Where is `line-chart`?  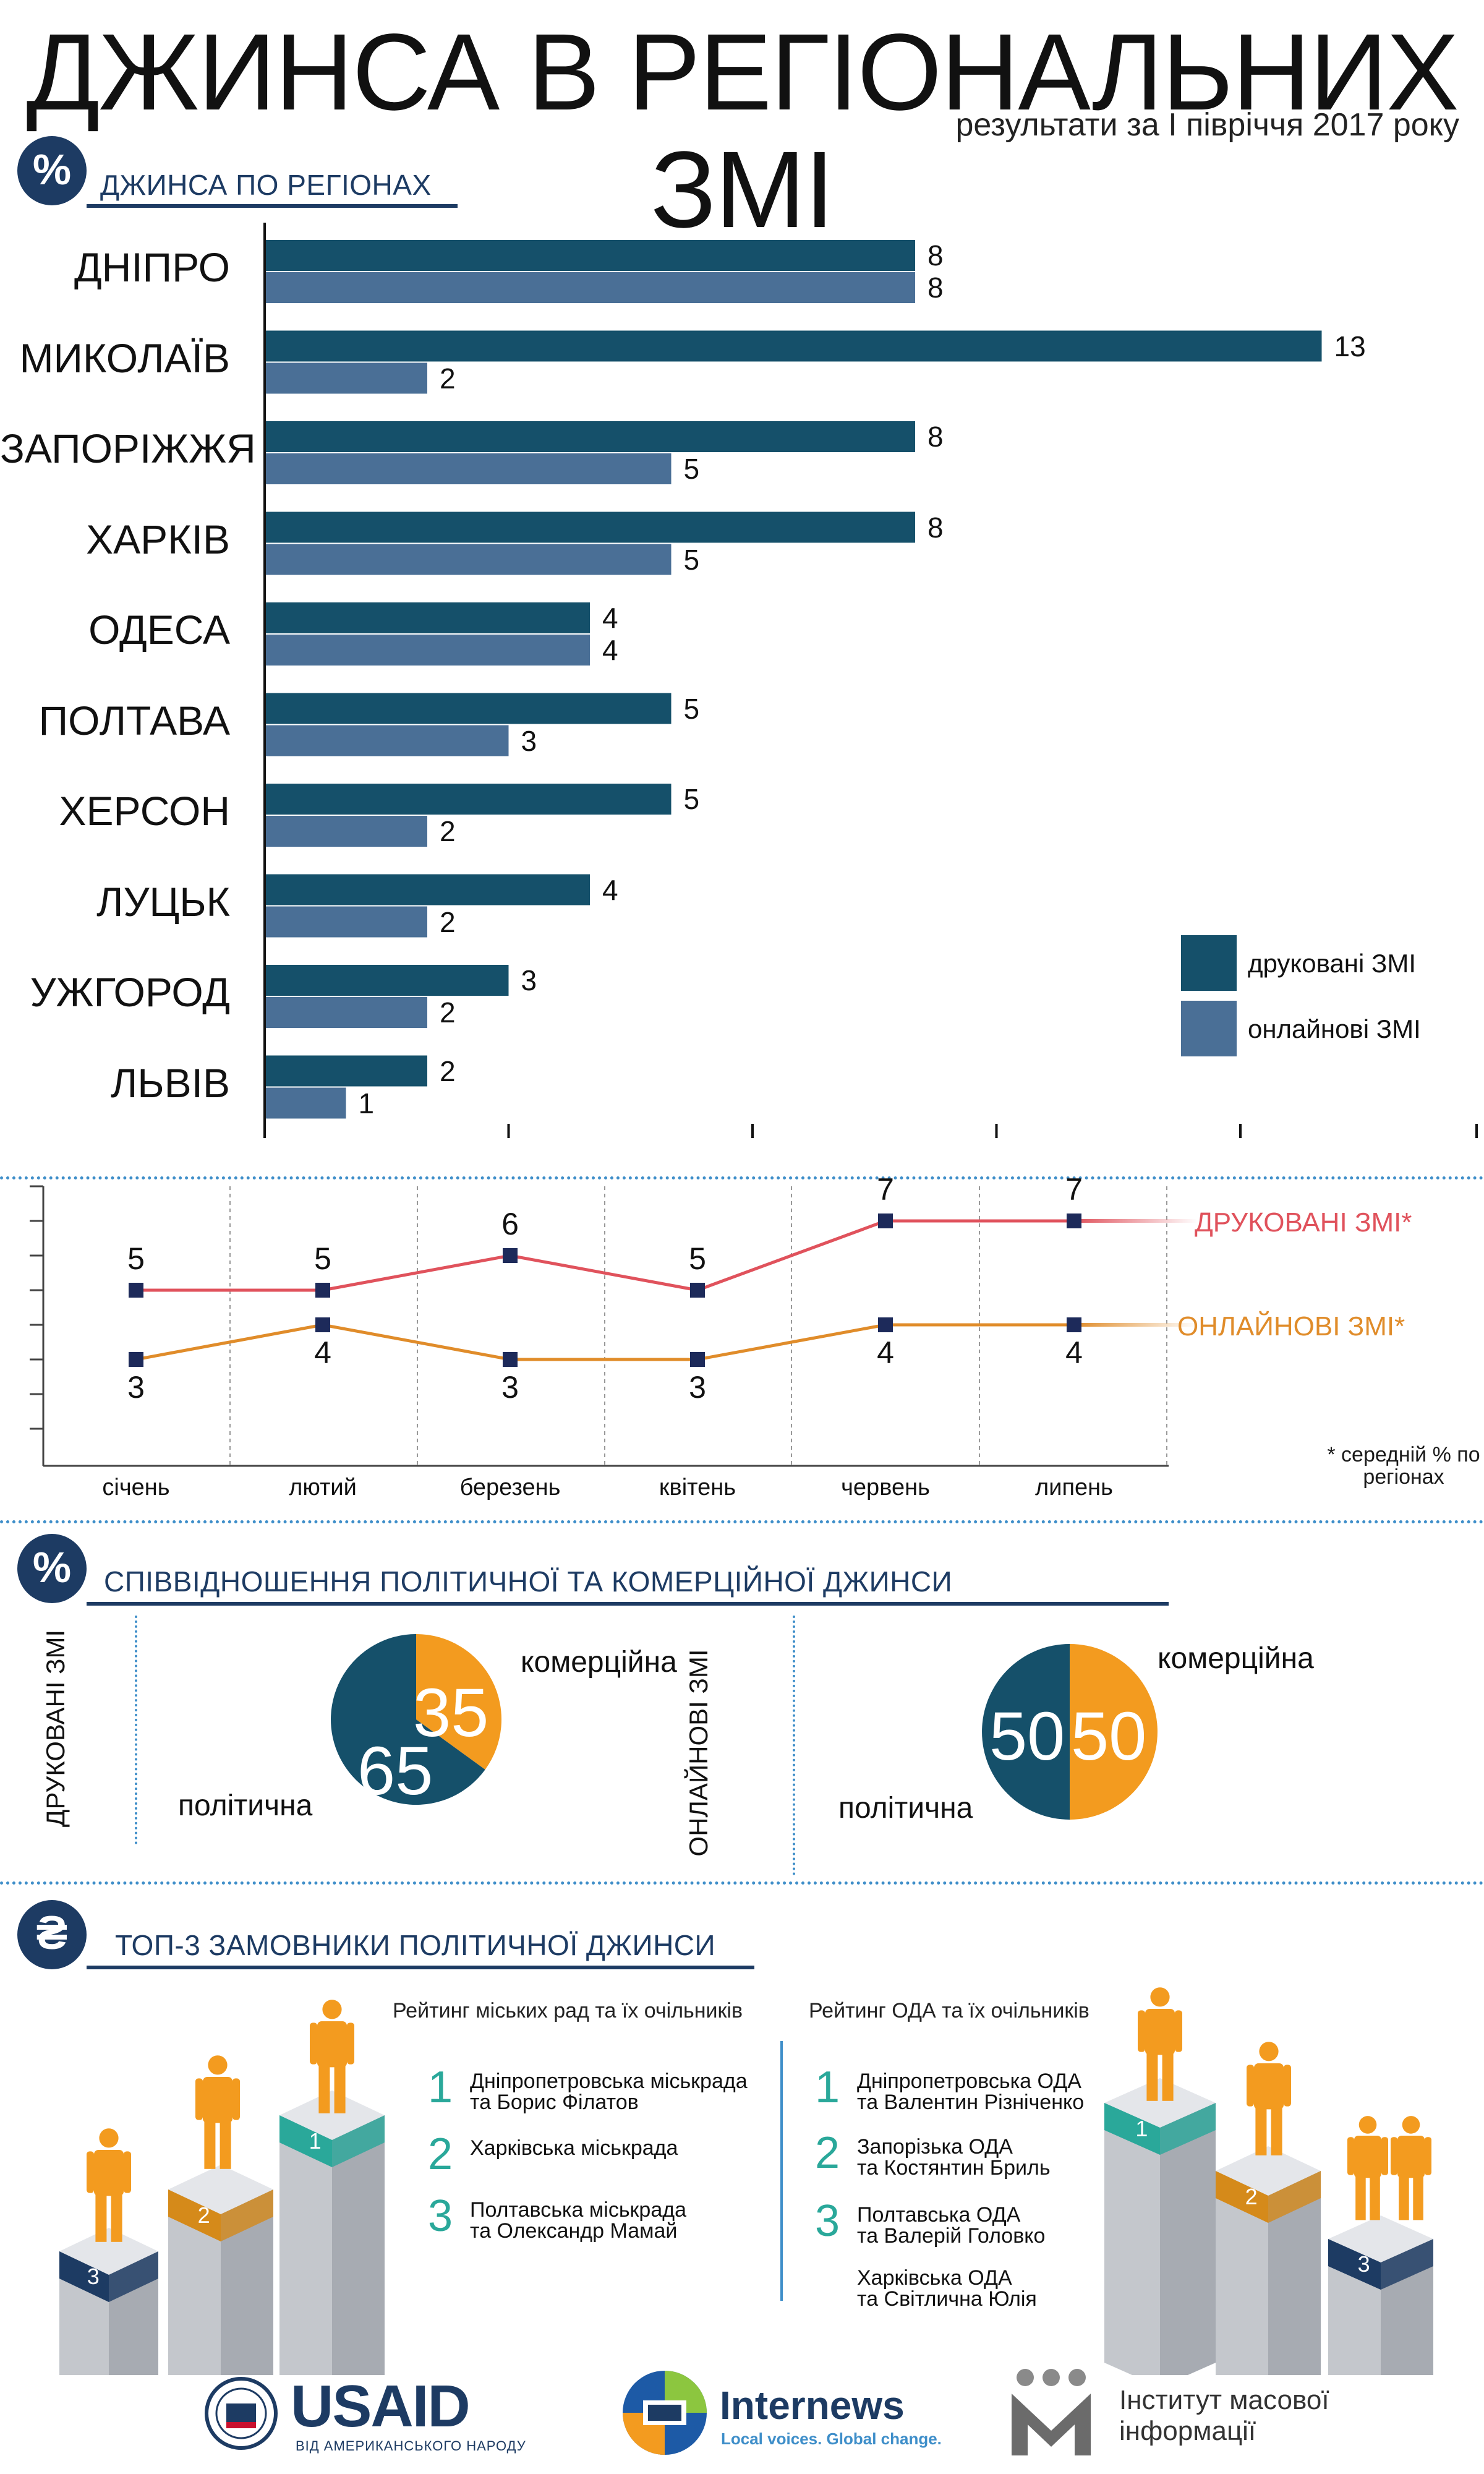 line-chart is located at coordinates (614, 1326).